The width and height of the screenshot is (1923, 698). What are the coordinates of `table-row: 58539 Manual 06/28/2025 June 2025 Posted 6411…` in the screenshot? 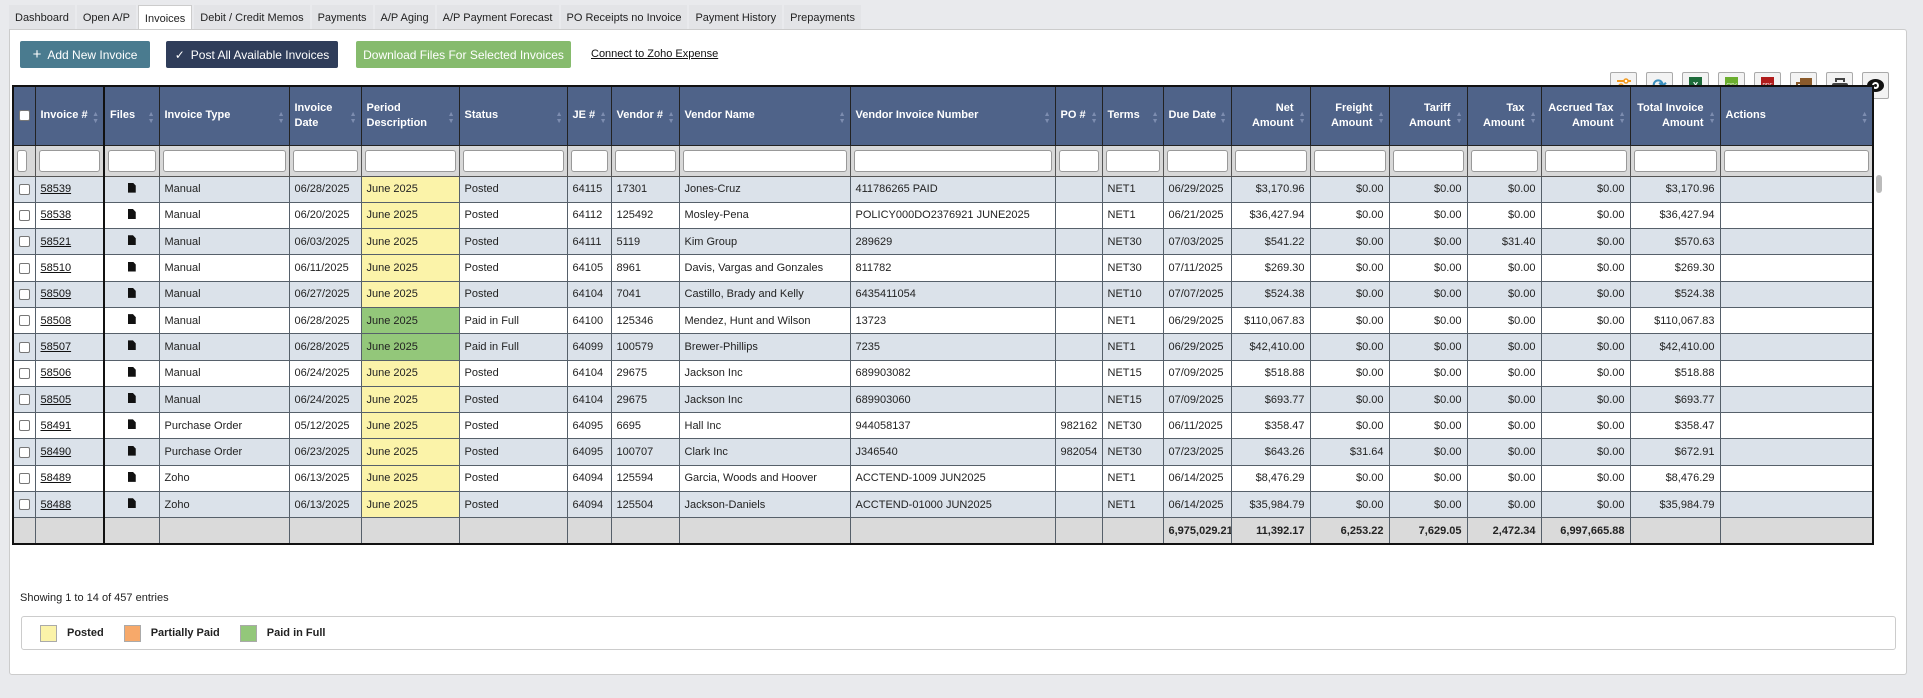 It's located at (943, 189).